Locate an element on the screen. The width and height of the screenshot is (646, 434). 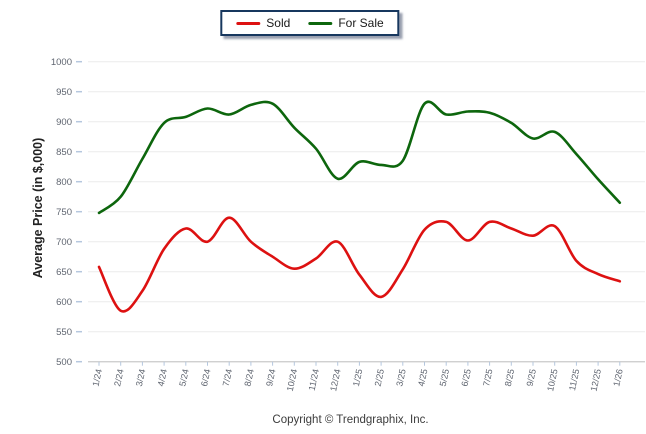
y-tick-label: 950 is located at coordinates (64, 92).